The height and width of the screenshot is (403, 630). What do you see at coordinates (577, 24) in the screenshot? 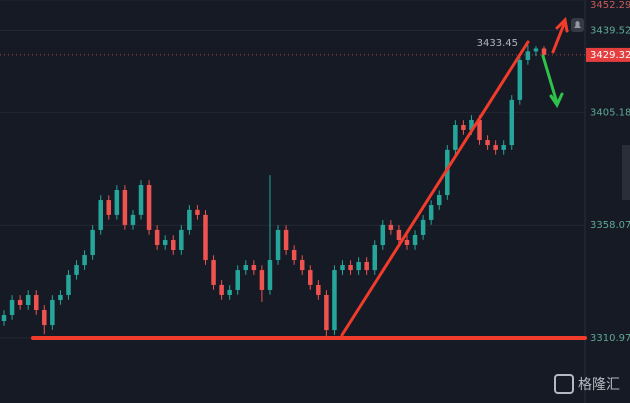
I see `bell` at bounding box center [577, 24].